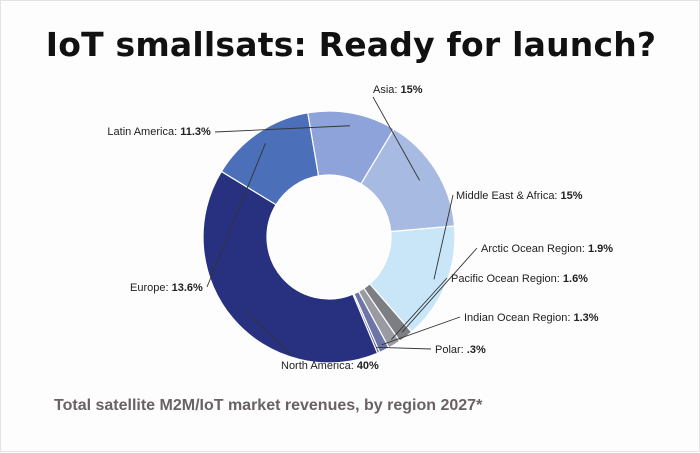  What do you see at coordinates (396, 138) in the screenshot?
I see `leader-line-asia` at bounding box center [396, 138].